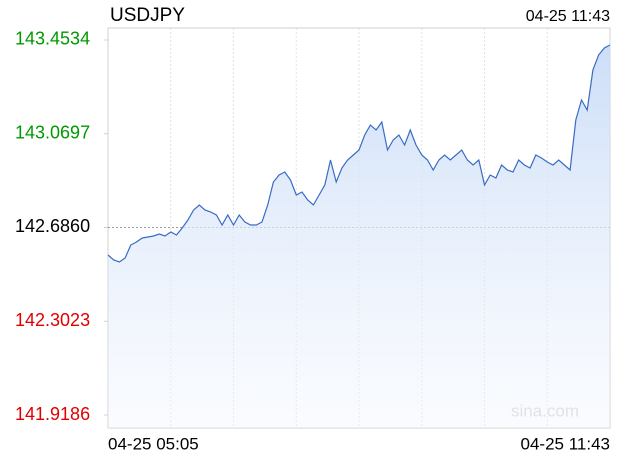  Describe the element at coordinates (52, 39) in the screenshot. I see `y-tick-label: 143.4534` at that location.